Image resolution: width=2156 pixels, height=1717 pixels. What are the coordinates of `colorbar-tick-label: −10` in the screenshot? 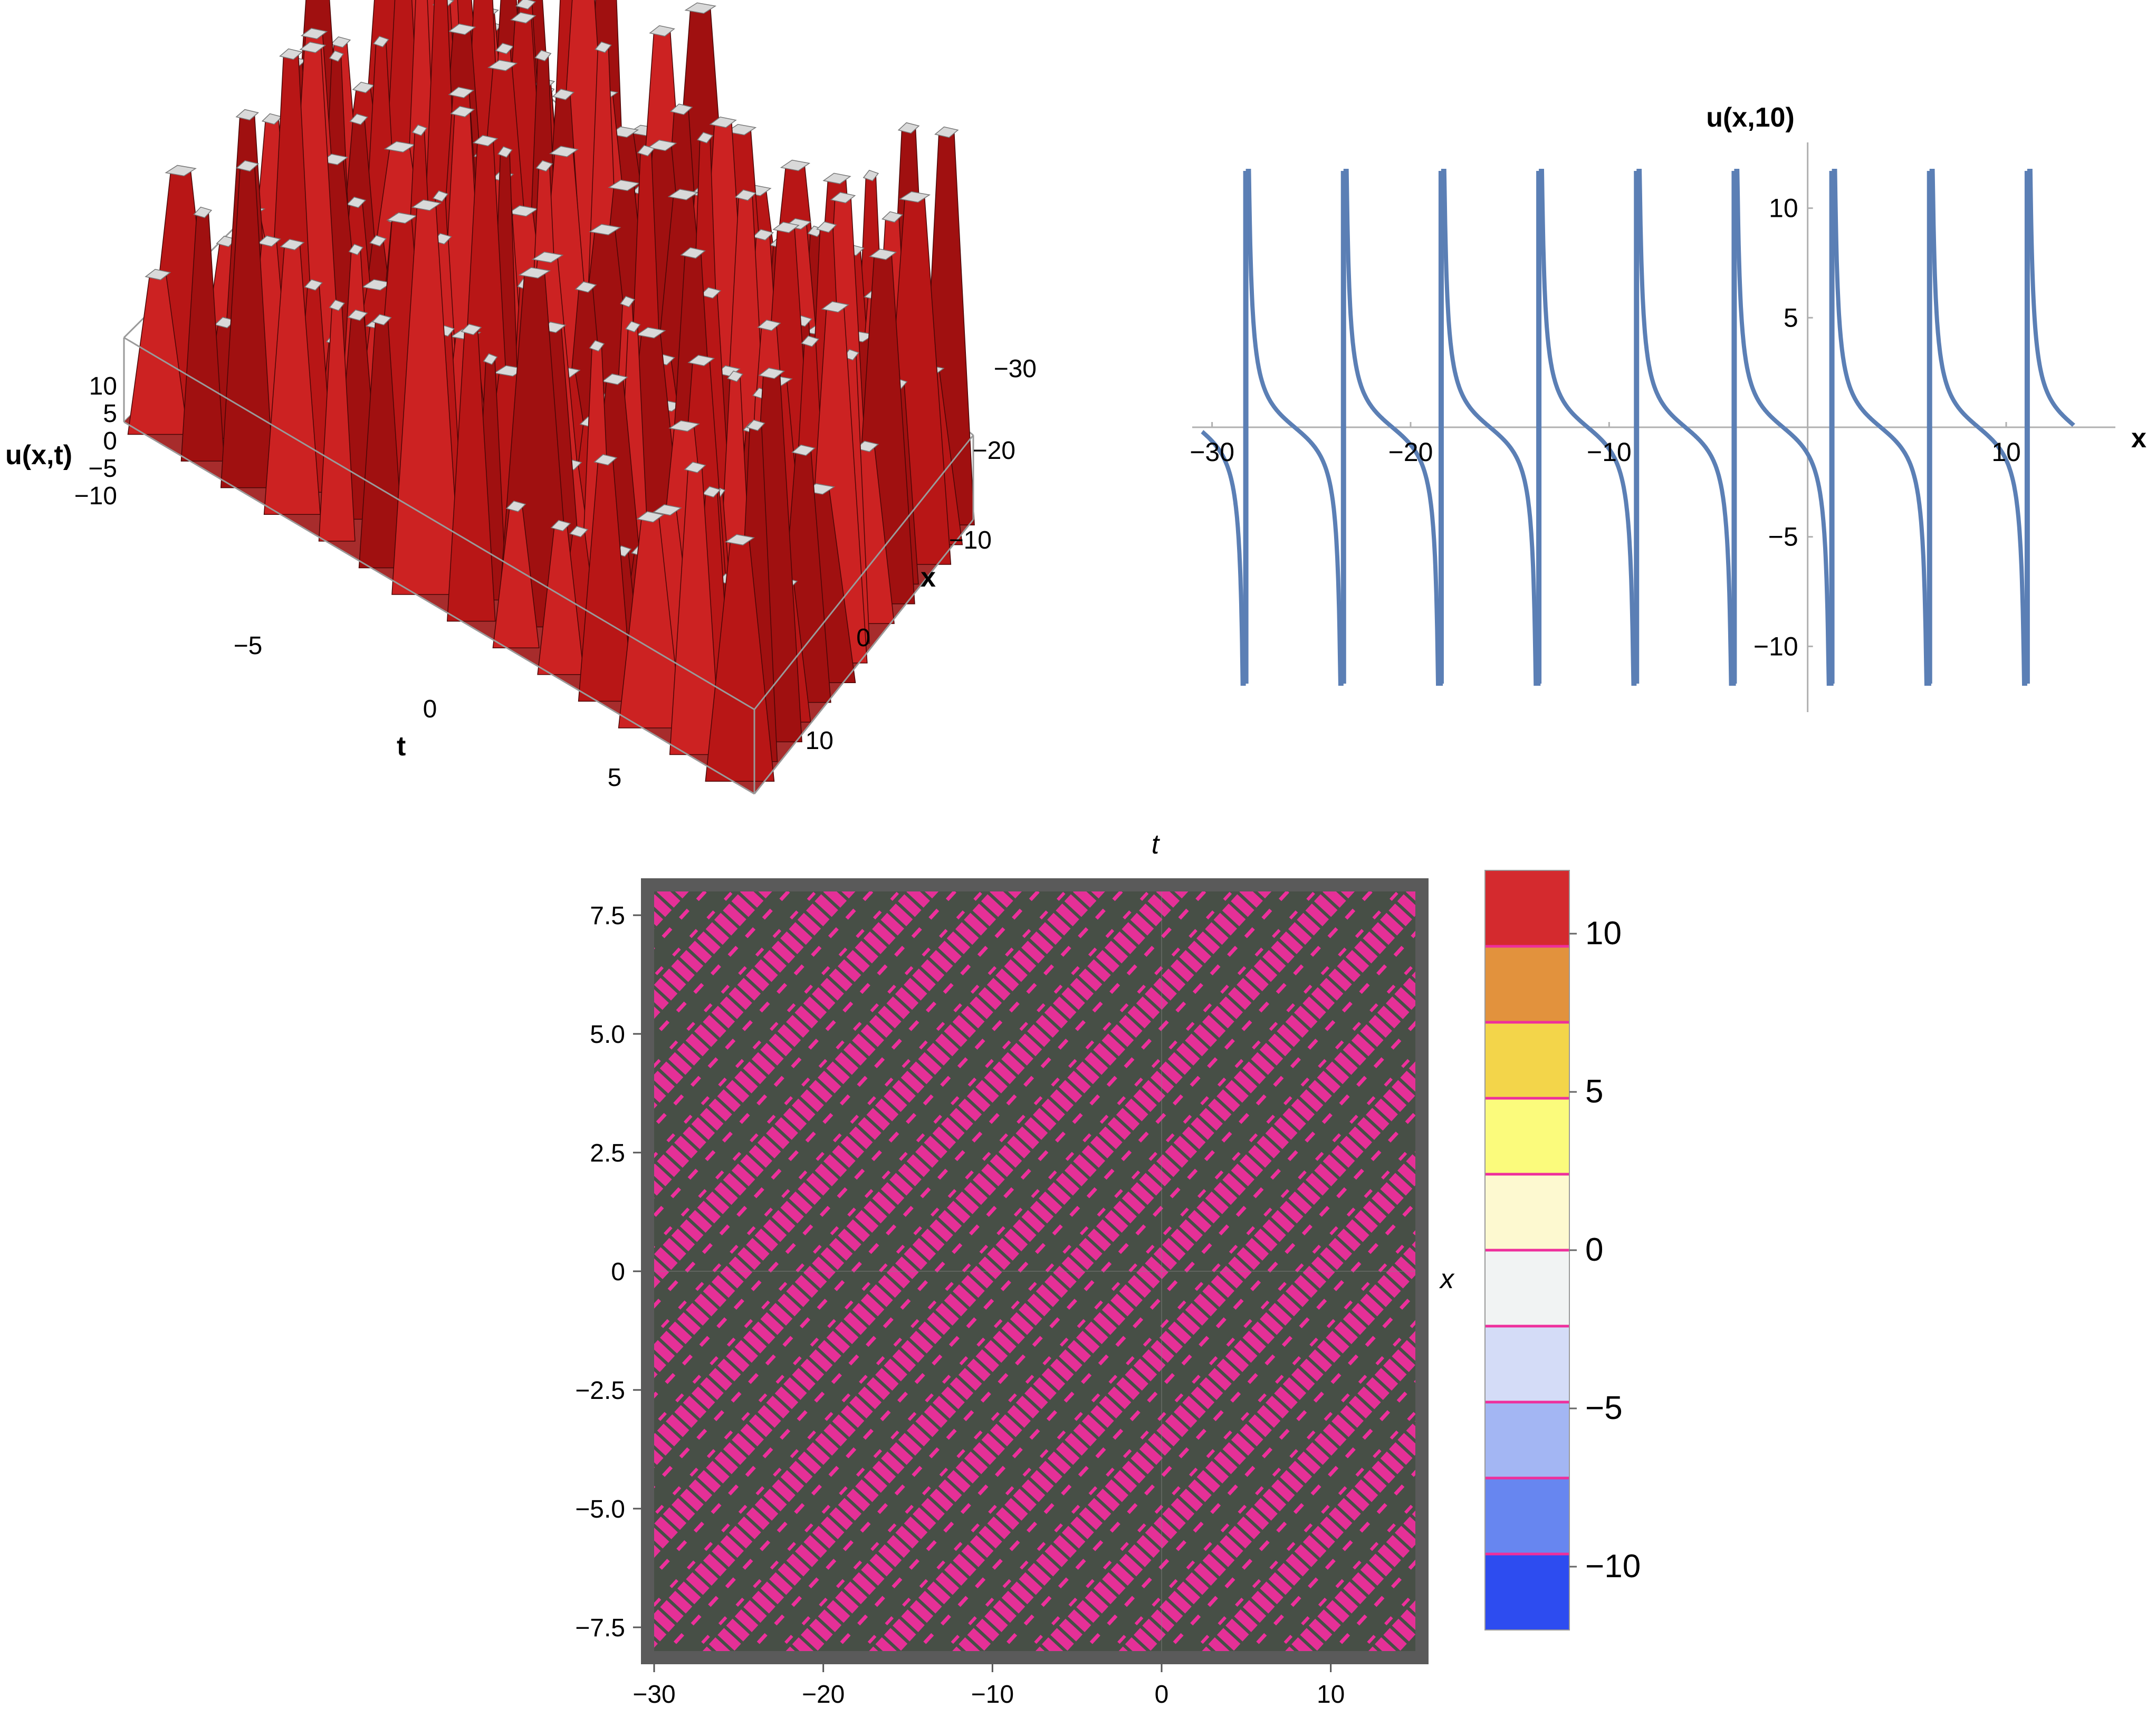 It's located at (1613, 1566).